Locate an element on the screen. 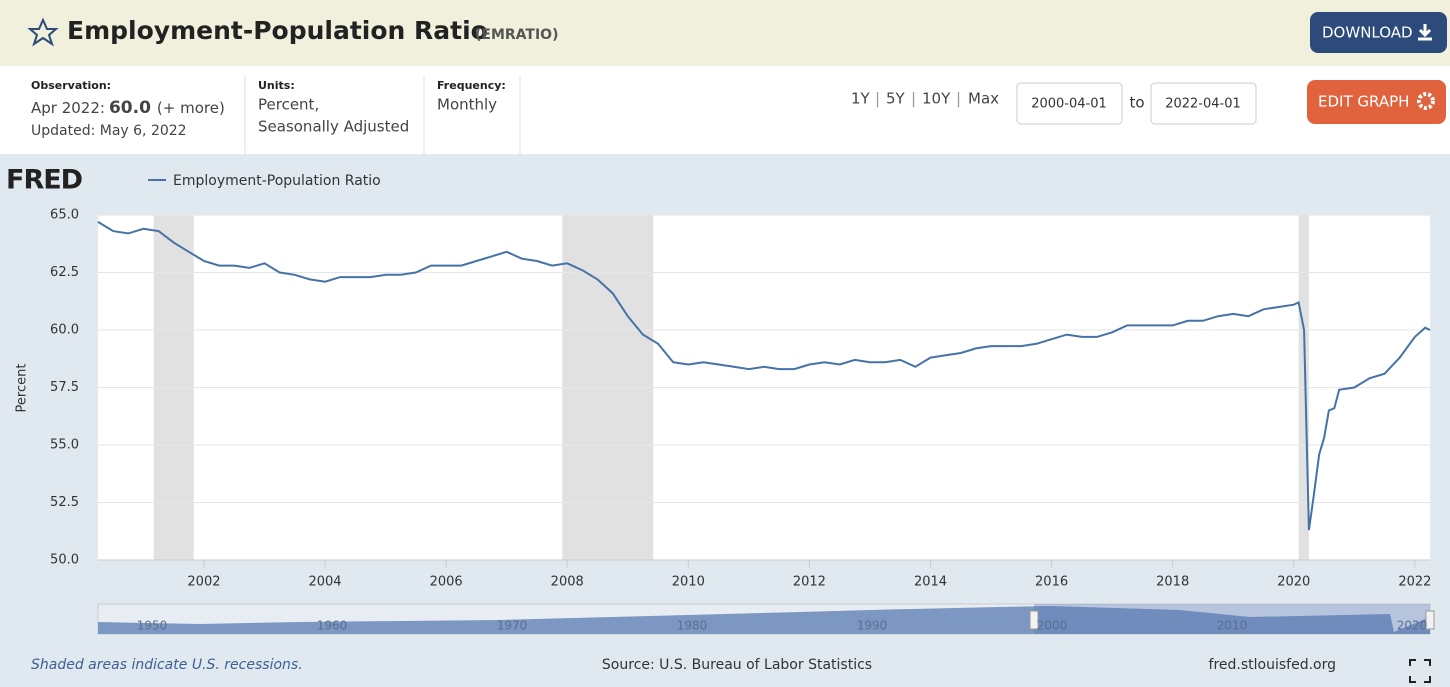 The width and height of the screenshot is (1450, 687). y-tick-label: 50.0 is located at coordinates (64, 560).